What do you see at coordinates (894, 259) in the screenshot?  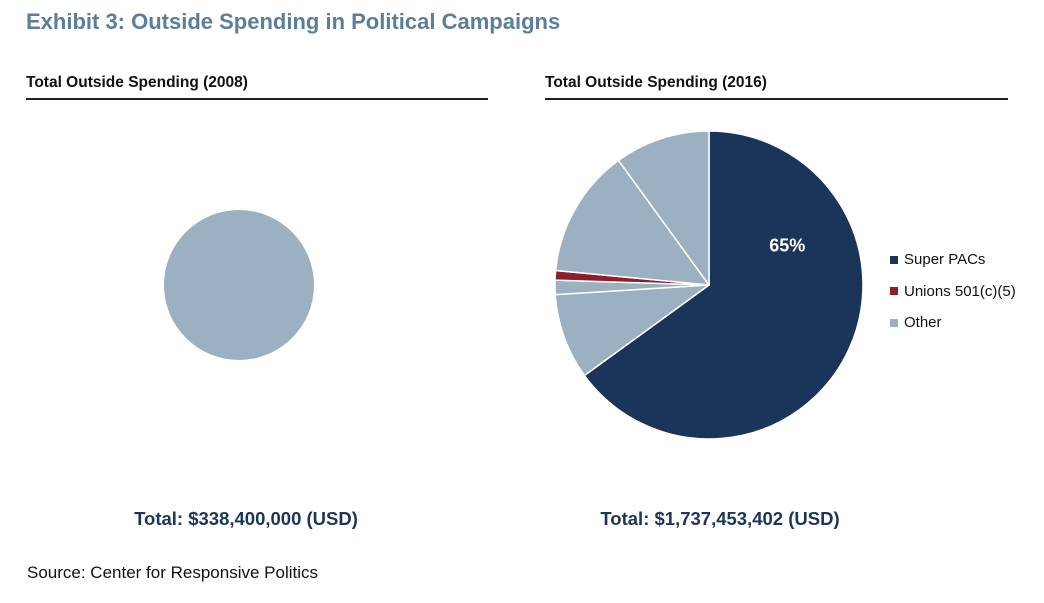 I see `legend-swatch-super-pacs` at bounding box center [894, 259].